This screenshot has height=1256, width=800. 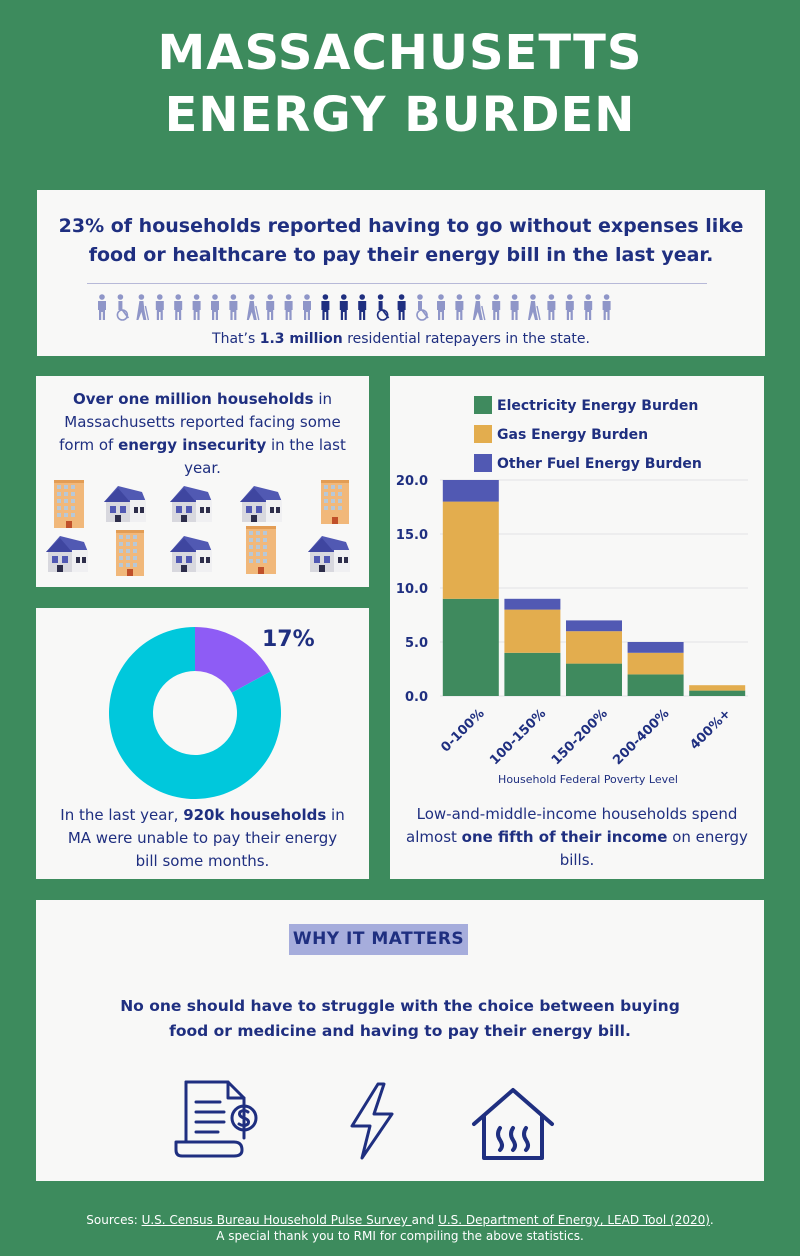 I want to click on donut-slice-rest, so click(x=195, y=713).